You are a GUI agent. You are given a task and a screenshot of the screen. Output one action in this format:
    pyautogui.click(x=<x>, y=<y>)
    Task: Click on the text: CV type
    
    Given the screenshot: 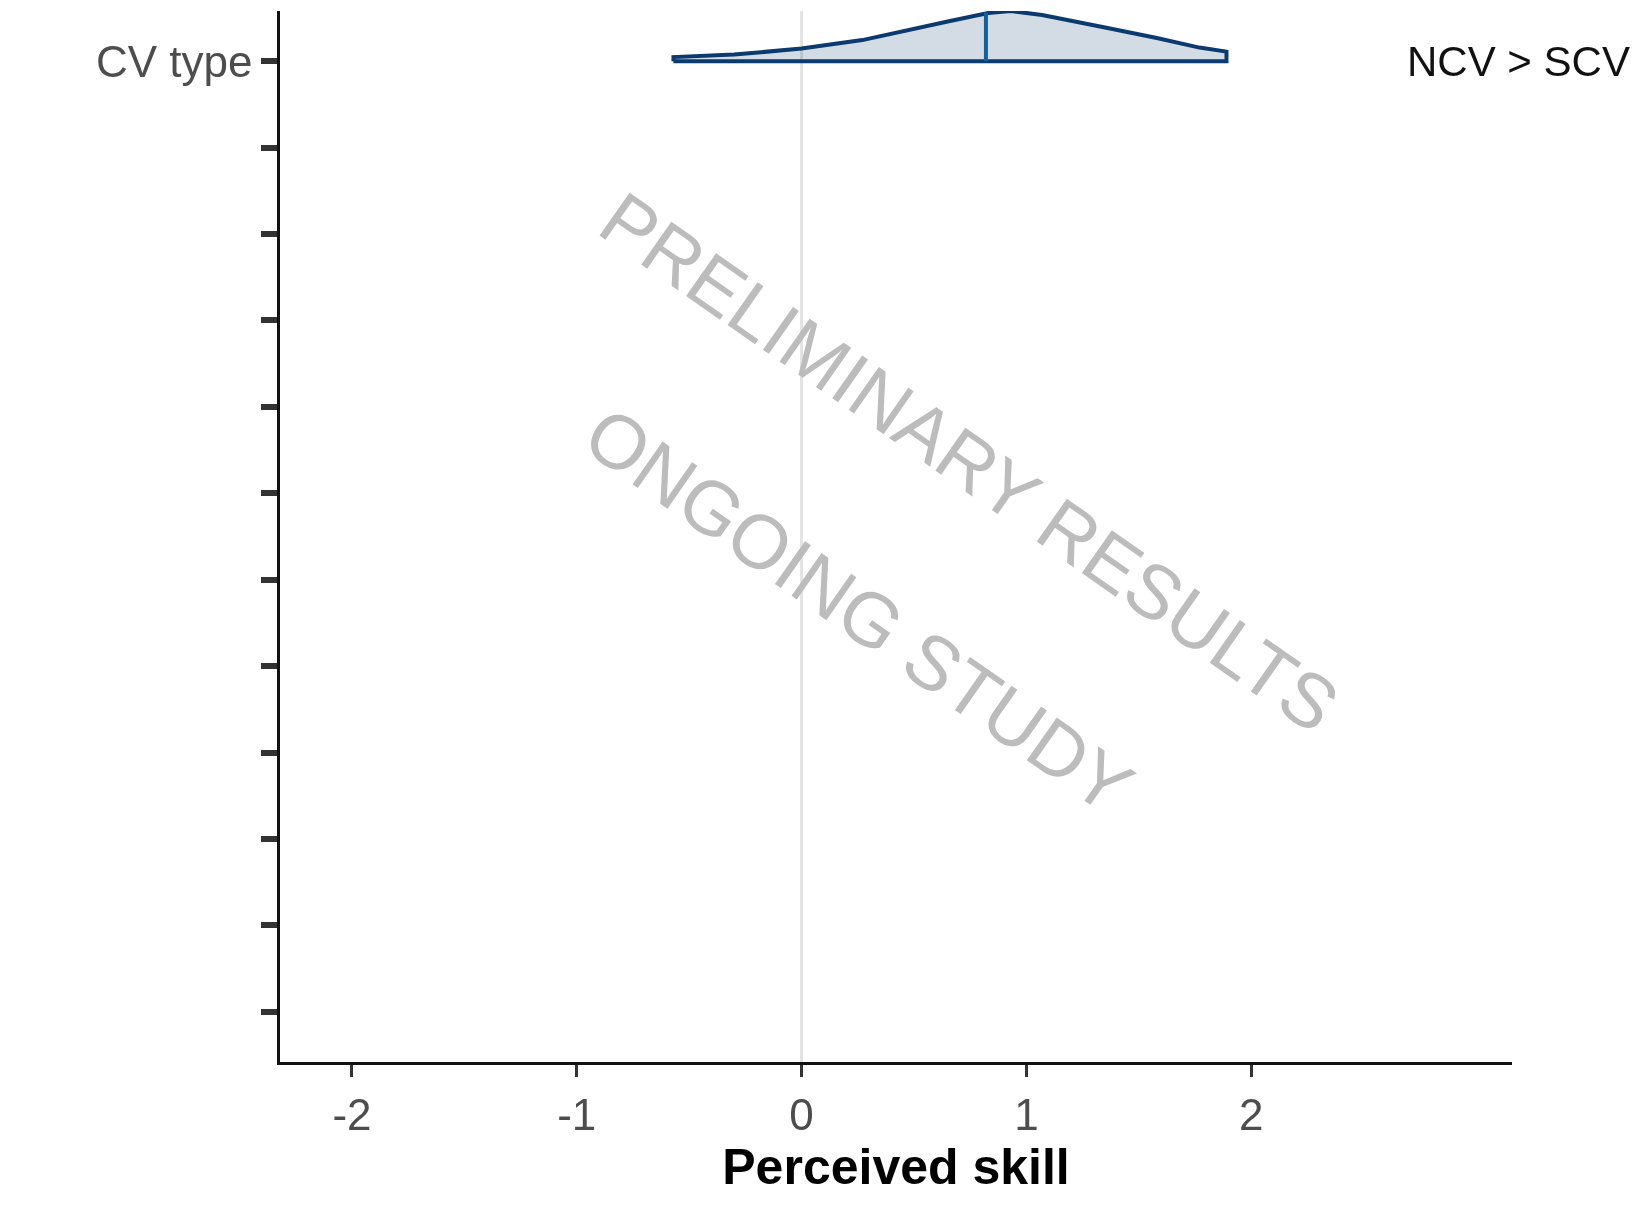 What is the action you would take?
    pyautogui.click(x=174, y=61)
    